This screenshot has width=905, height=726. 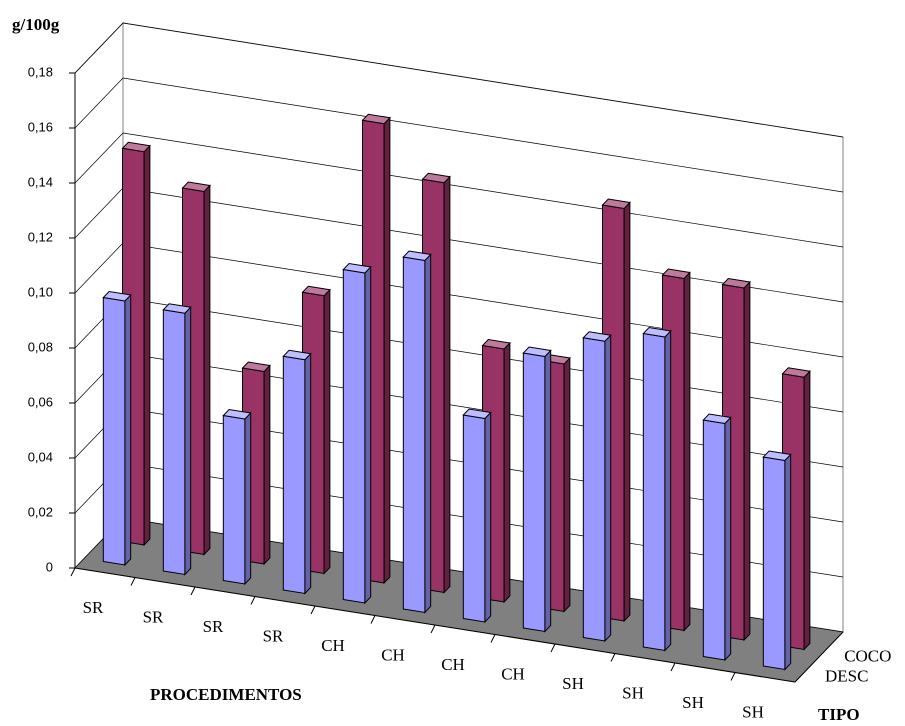 I want to click on y-tick-label: 0,04, so click(x=40, y=456).